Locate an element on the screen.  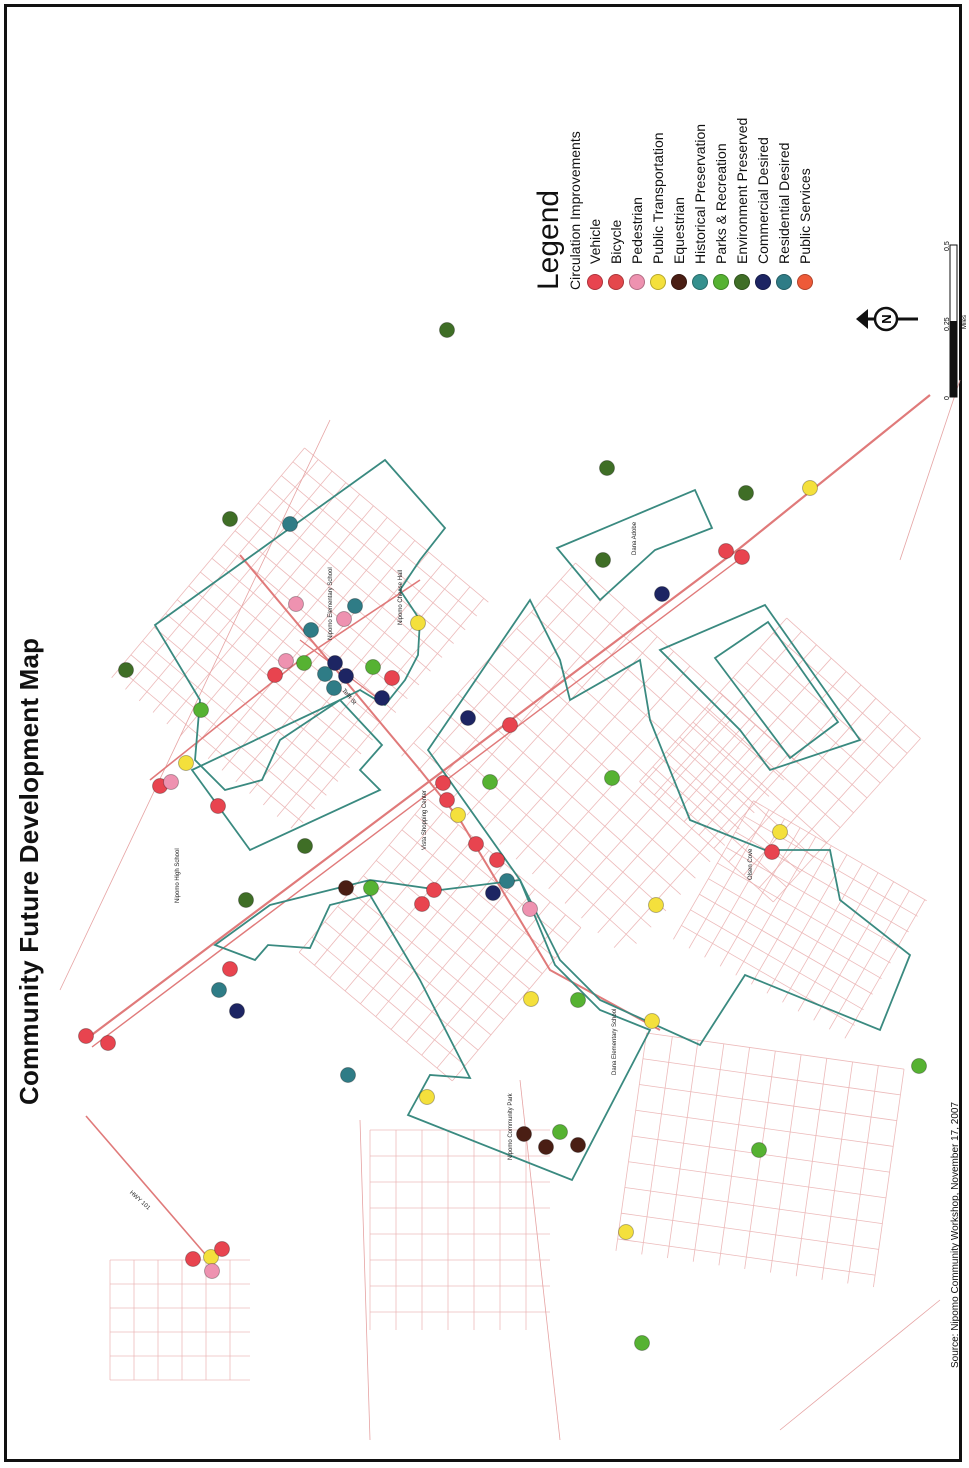
place-label: Dana Elementary School is located at coordinates (615, 1041).